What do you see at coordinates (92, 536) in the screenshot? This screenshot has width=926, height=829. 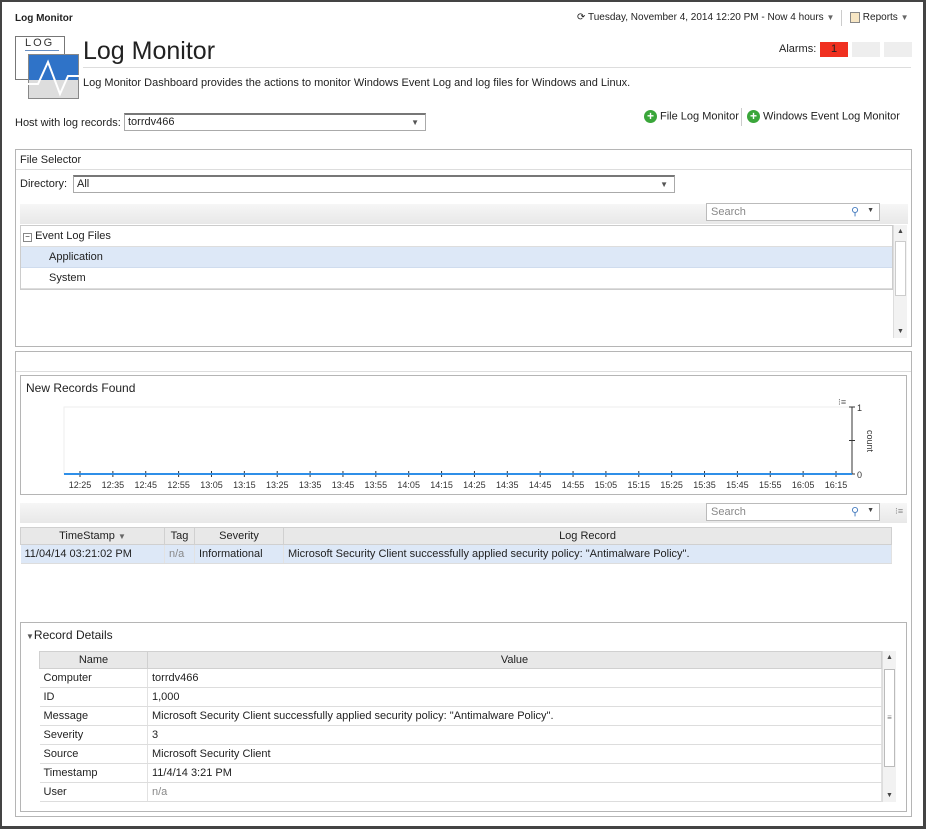 I see `column-header-timestamp: TimeStamp ▼` at bounding box center [92, 536].